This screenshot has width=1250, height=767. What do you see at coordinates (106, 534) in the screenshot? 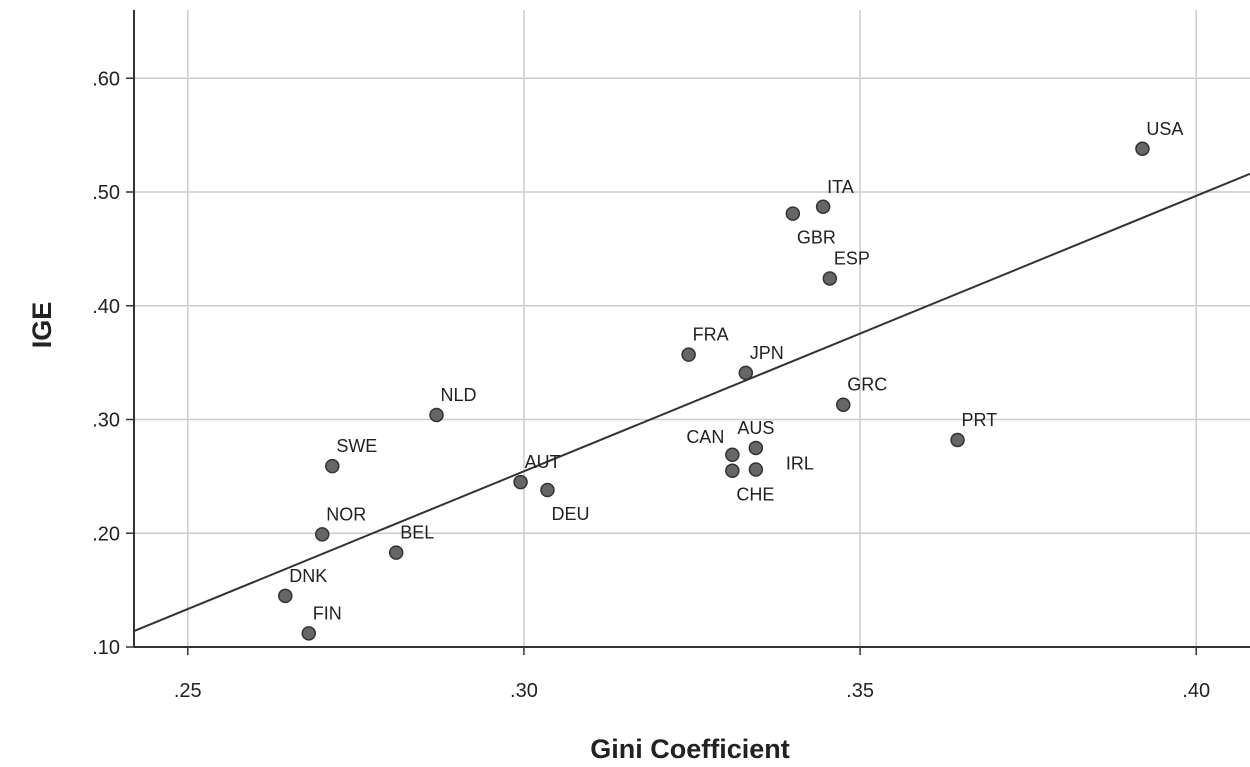
I see `y-tick-label: .20` at bounding box center [106, 534].